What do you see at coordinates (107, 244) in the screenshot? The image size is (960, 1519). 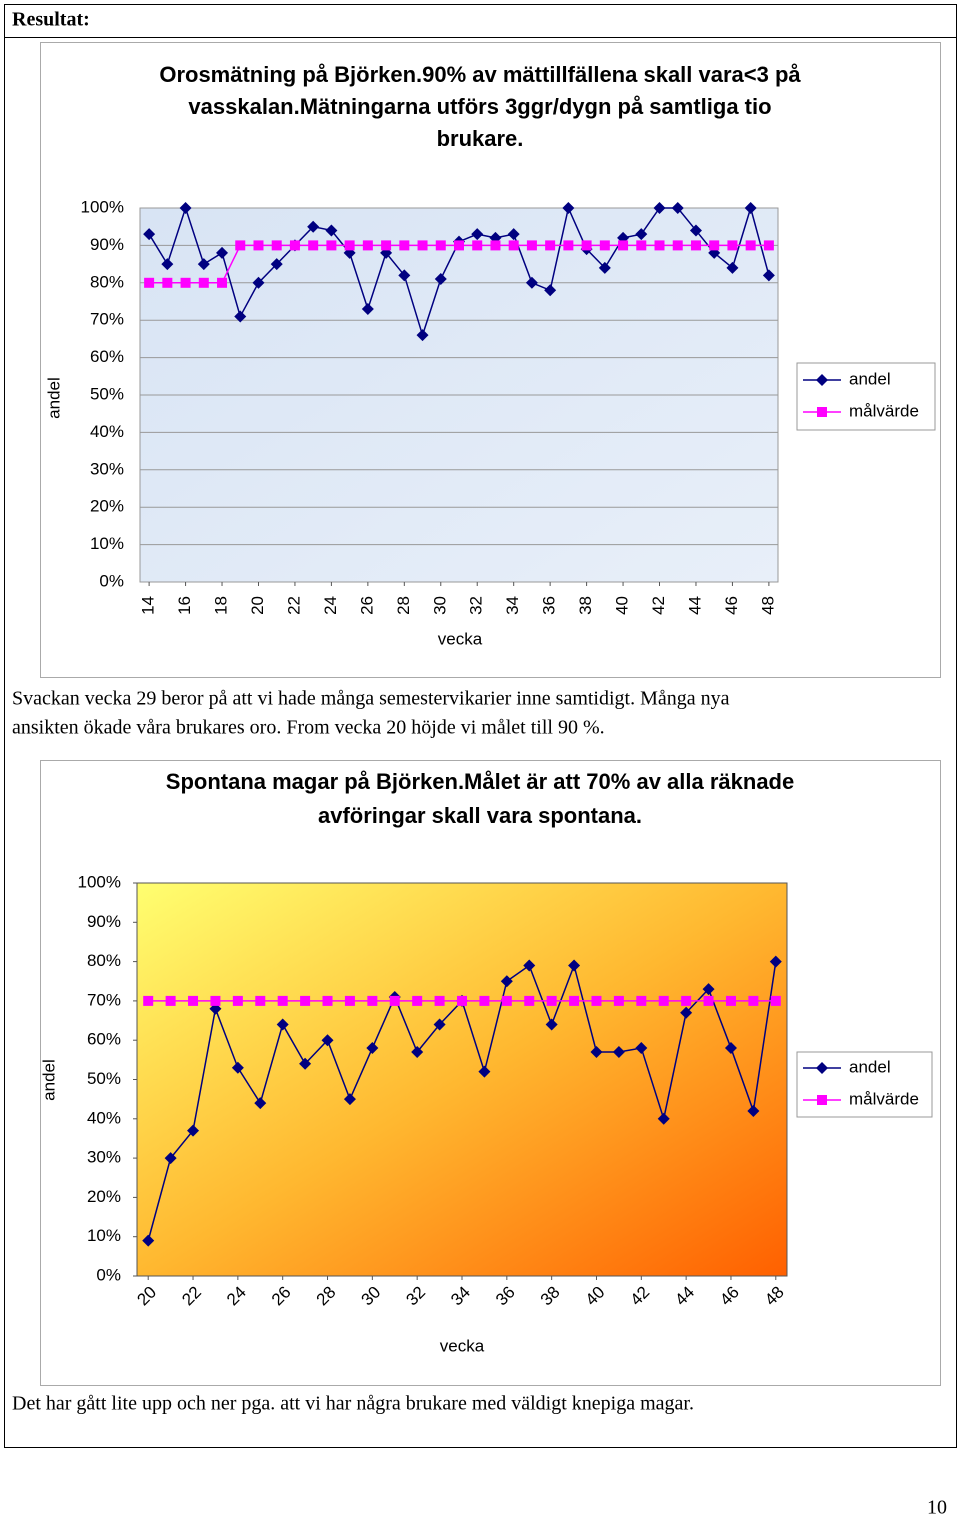 I see `y-tick-label: 90%` at bounding box center [107, 244].